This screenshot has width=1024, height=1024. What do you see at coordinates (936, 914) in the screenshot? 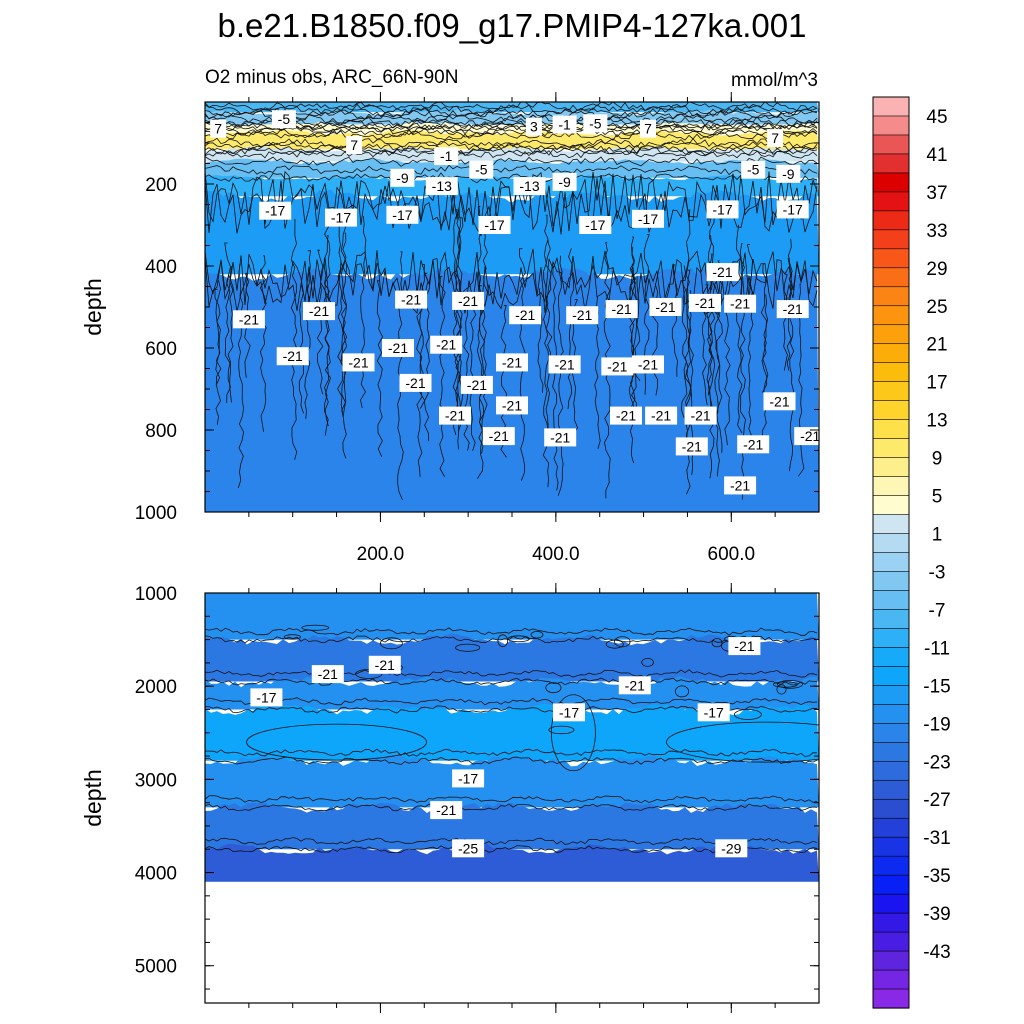
I see `colorbar-label: -39` at bounding box center [936, 914].